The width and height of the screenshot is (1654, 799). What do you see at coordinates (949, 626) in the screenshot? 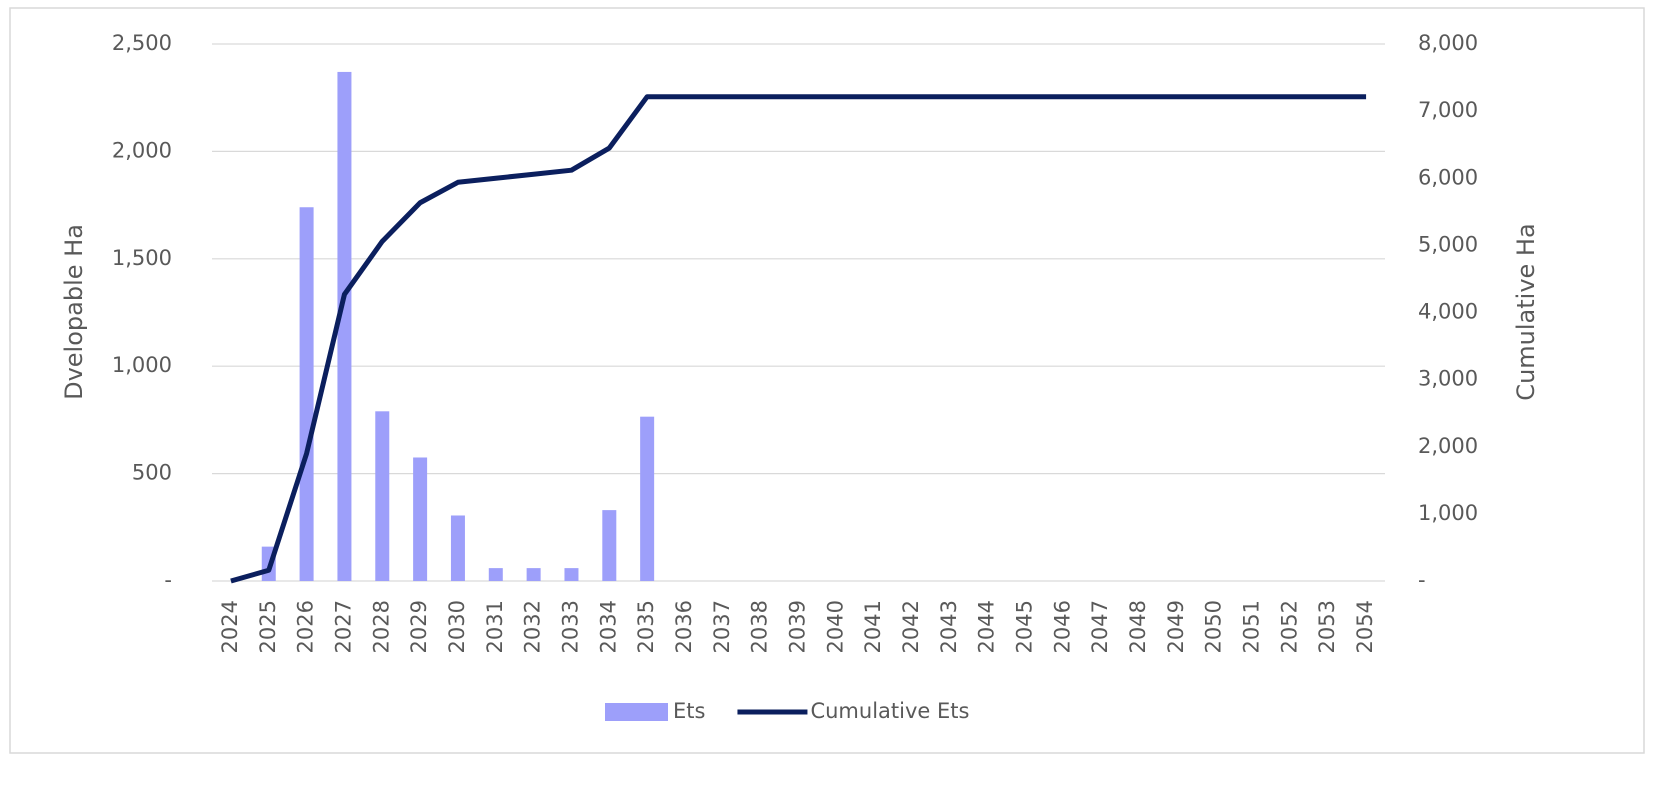
I see `x-tick-label: 2043` at bounding box center [949, 626].